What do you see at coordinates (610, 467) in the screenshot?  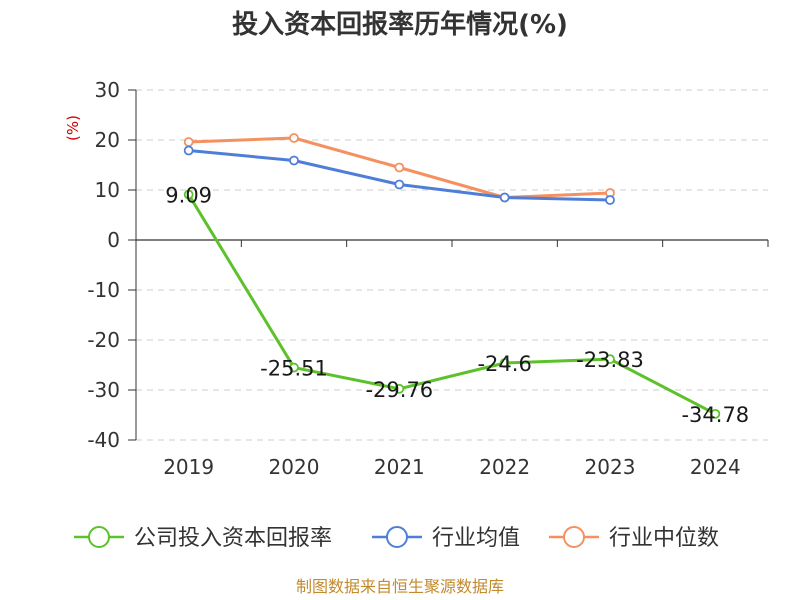 I see `x-tick-label: 2023` at bounding box center [610, 467].